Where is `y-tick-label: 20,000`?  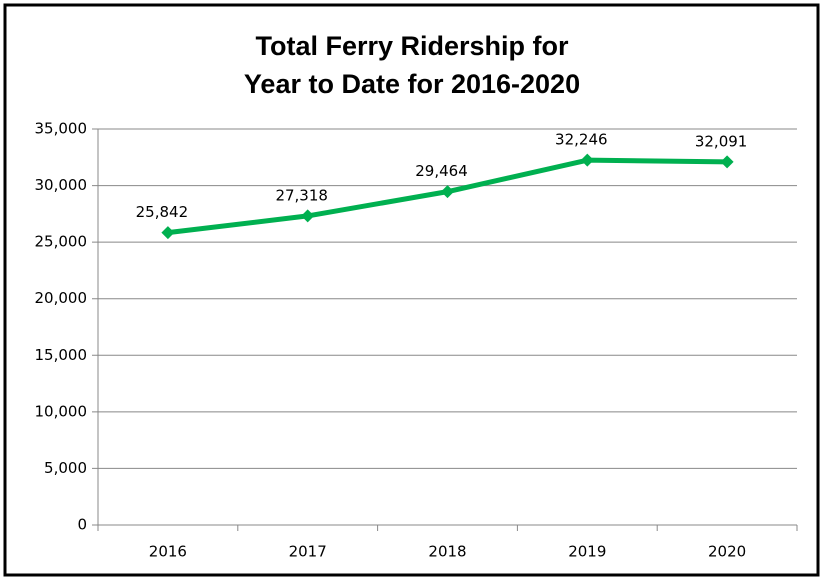 y-tick-label: 20,000 is located at coordinates (61, 298).